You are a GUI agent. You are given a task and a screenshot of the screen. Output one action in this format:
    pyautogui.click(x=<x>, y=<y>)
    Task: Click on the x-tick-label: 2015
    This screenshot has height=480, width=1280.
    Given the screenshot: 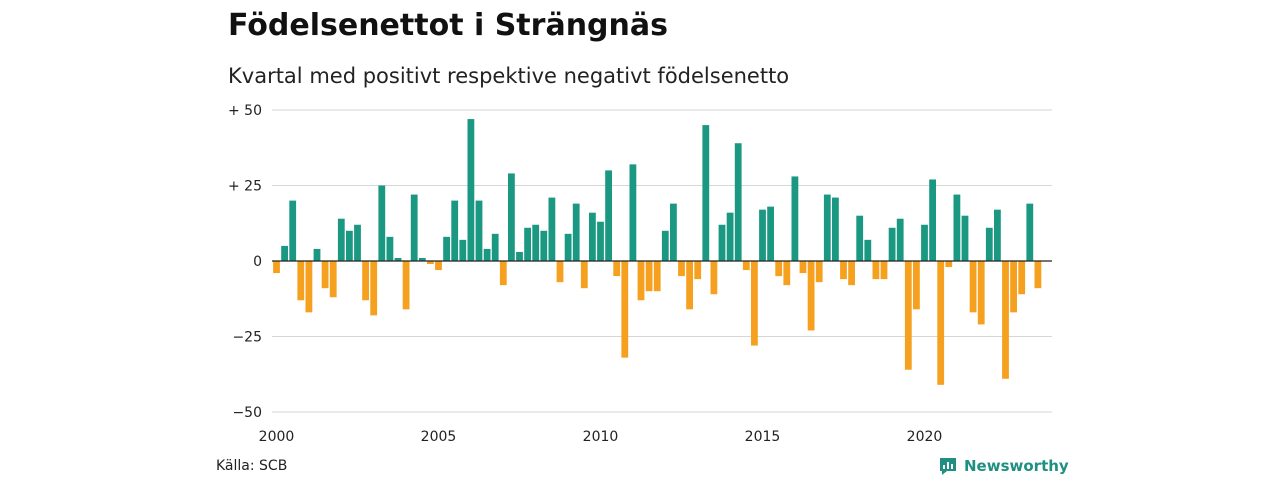 What is the action you would take?
    pyautogui.click(x=763, y=437)
    